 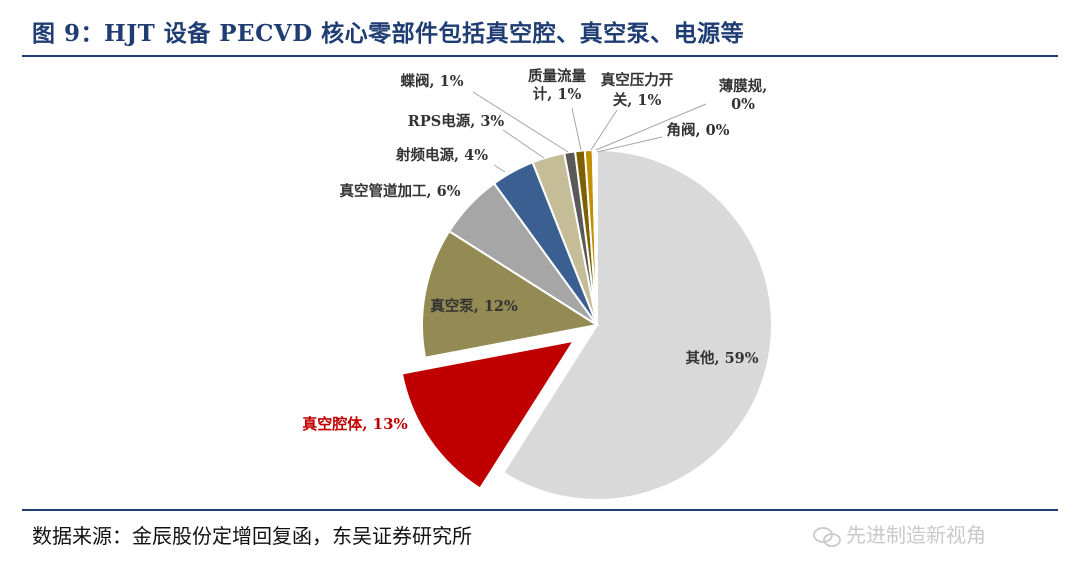 I want to click on slice-label-7: 质量流量, so click(x=557, y=76).